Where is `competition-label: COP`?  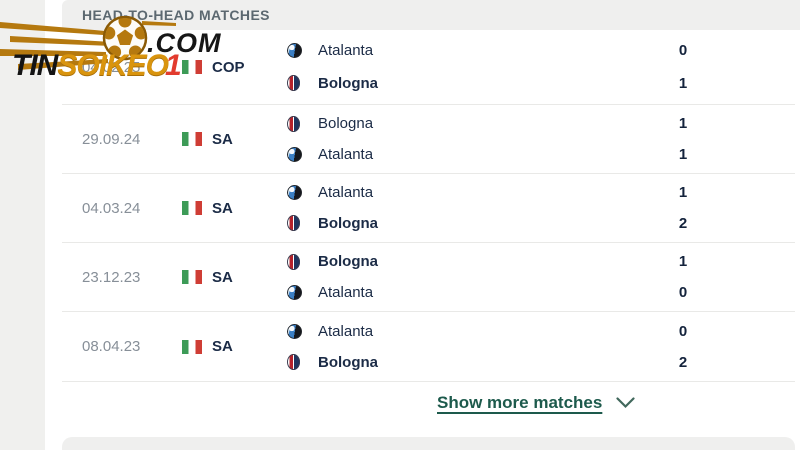 competition-label: COP is located at coordinates (228, 67).